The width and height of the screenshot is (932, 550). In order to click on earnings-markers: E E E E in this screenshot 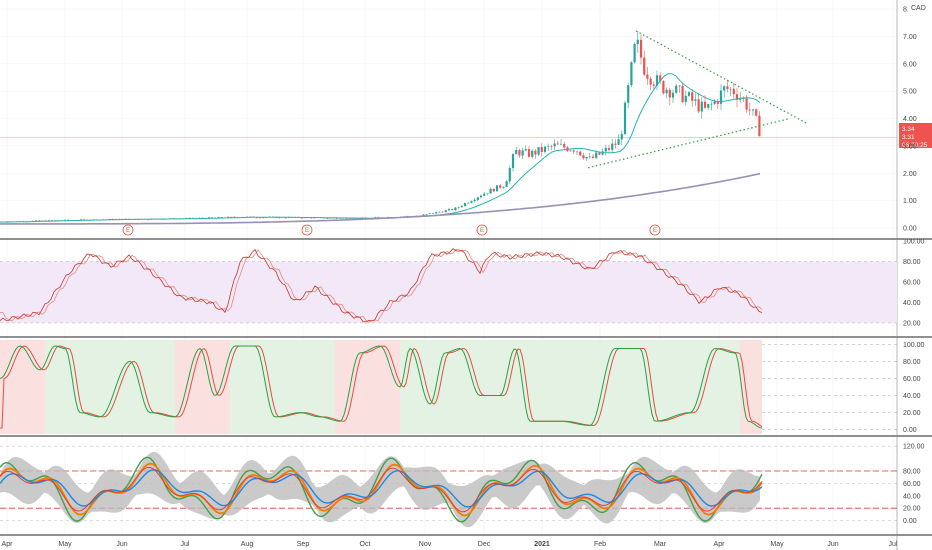, I will do `click(391, 230)`.